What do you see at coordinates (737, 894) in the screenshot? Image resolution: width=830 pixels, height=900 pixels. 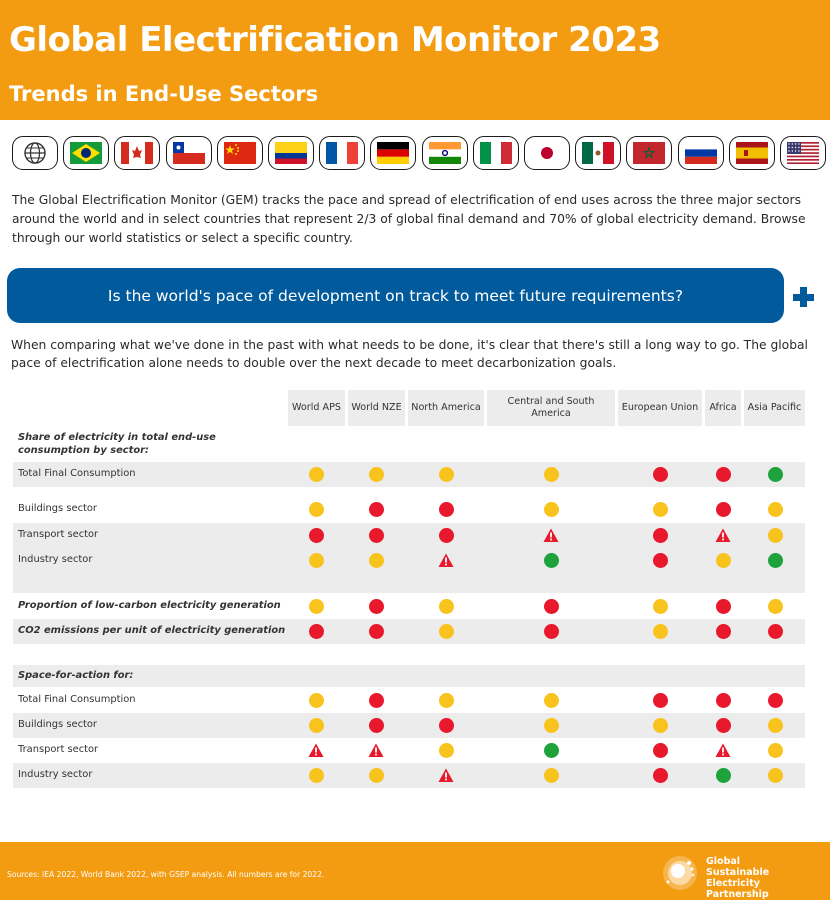 I see `logo-line-3: Partnership` at bounding box center [737, 894].